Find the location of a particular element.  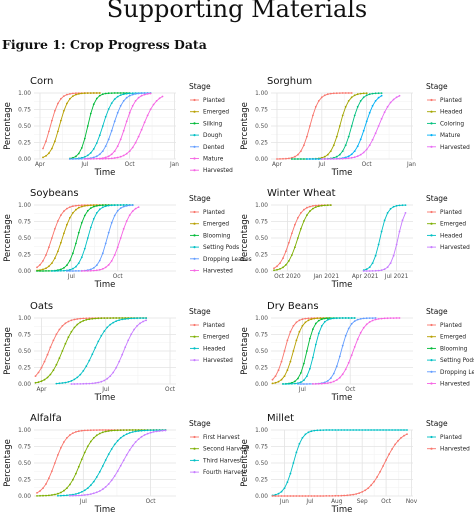

series-line is located at coordinates (72, 236).